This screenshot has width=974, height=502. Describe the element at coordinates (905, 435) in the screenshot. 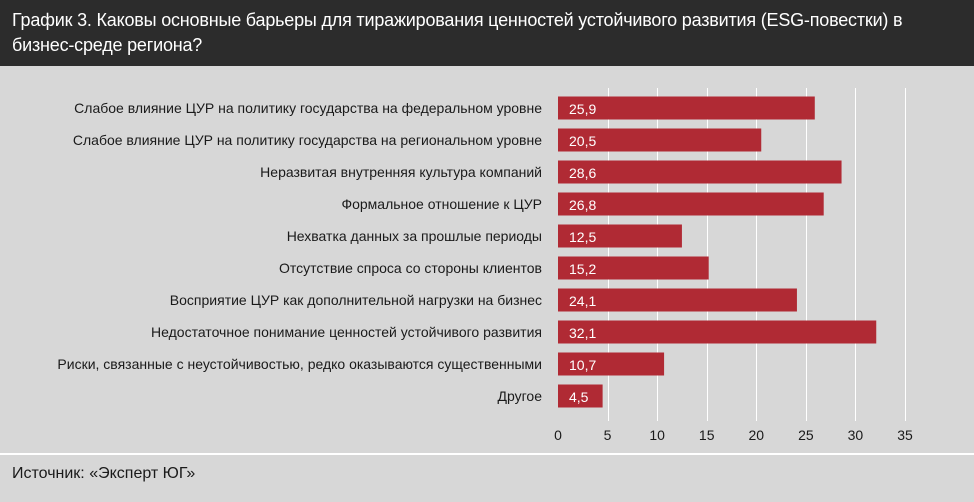

I see `x-tick-label: 35` at that location.